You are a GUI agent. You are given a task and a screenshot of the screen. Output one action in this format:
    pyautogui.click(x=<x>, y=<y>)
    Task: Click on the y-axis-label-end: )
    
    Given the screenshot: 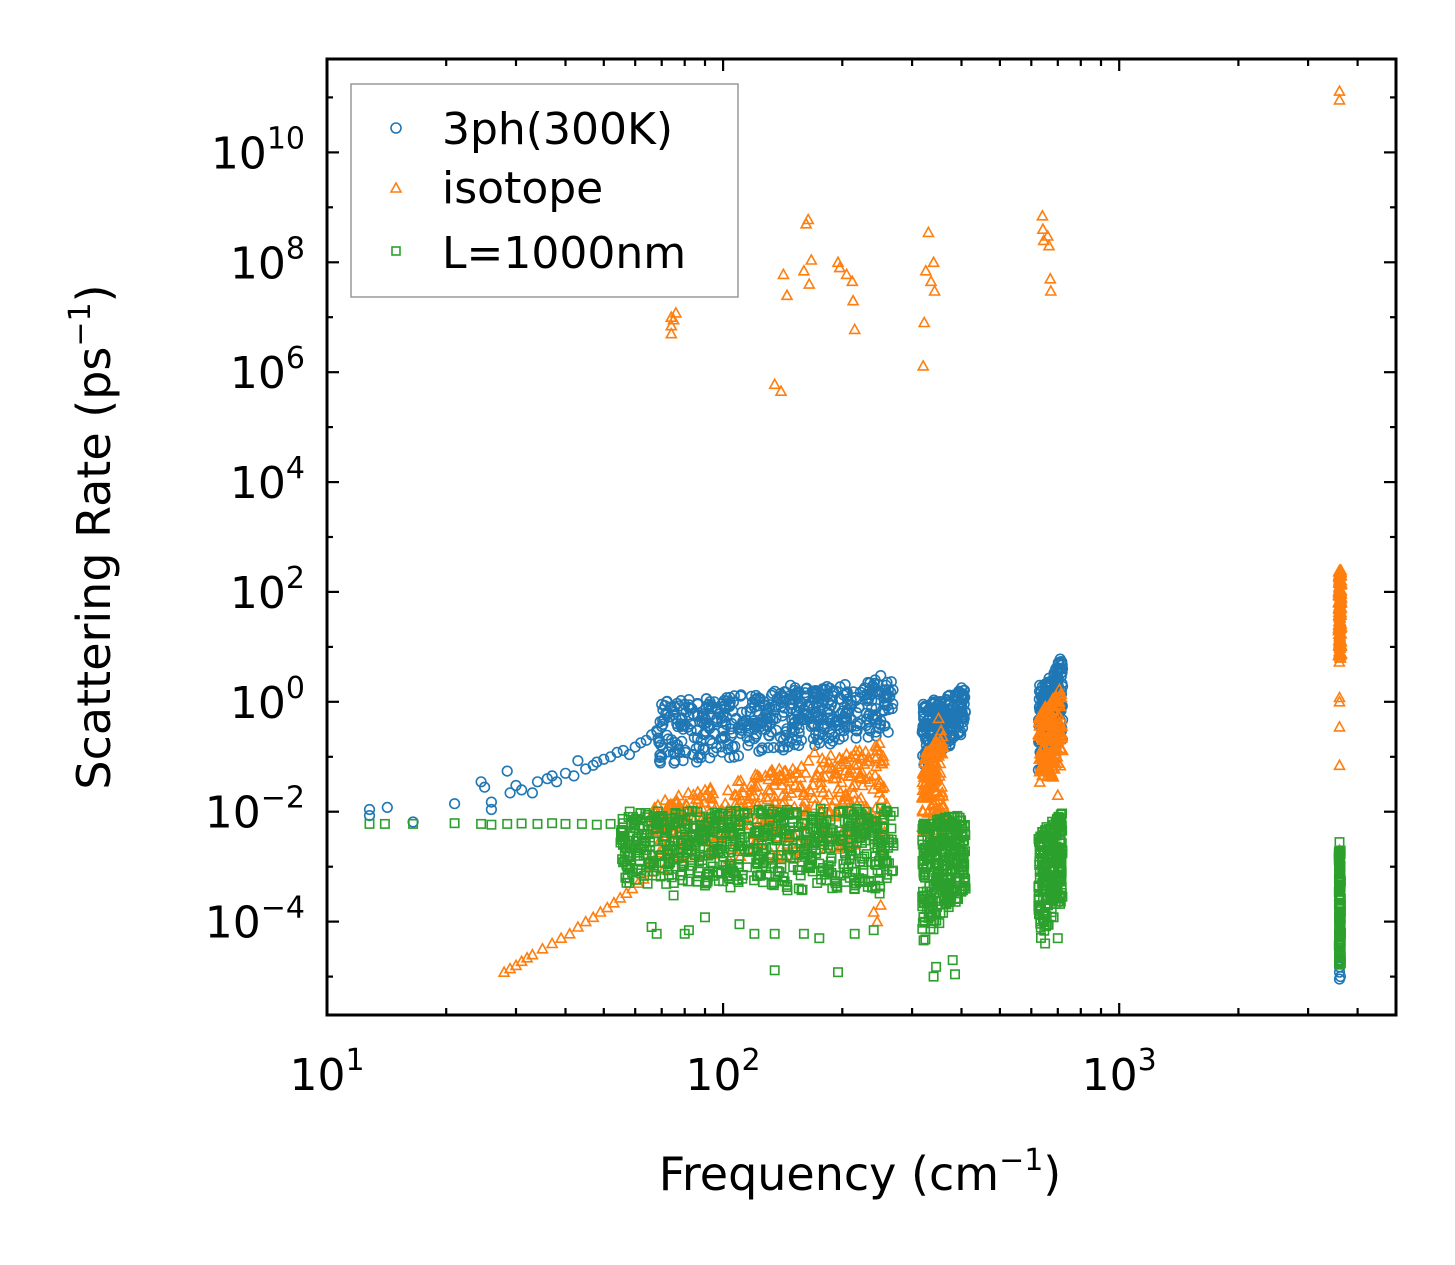 What is the action you would take?
    pyautogui.click(x=94, y=293)
    